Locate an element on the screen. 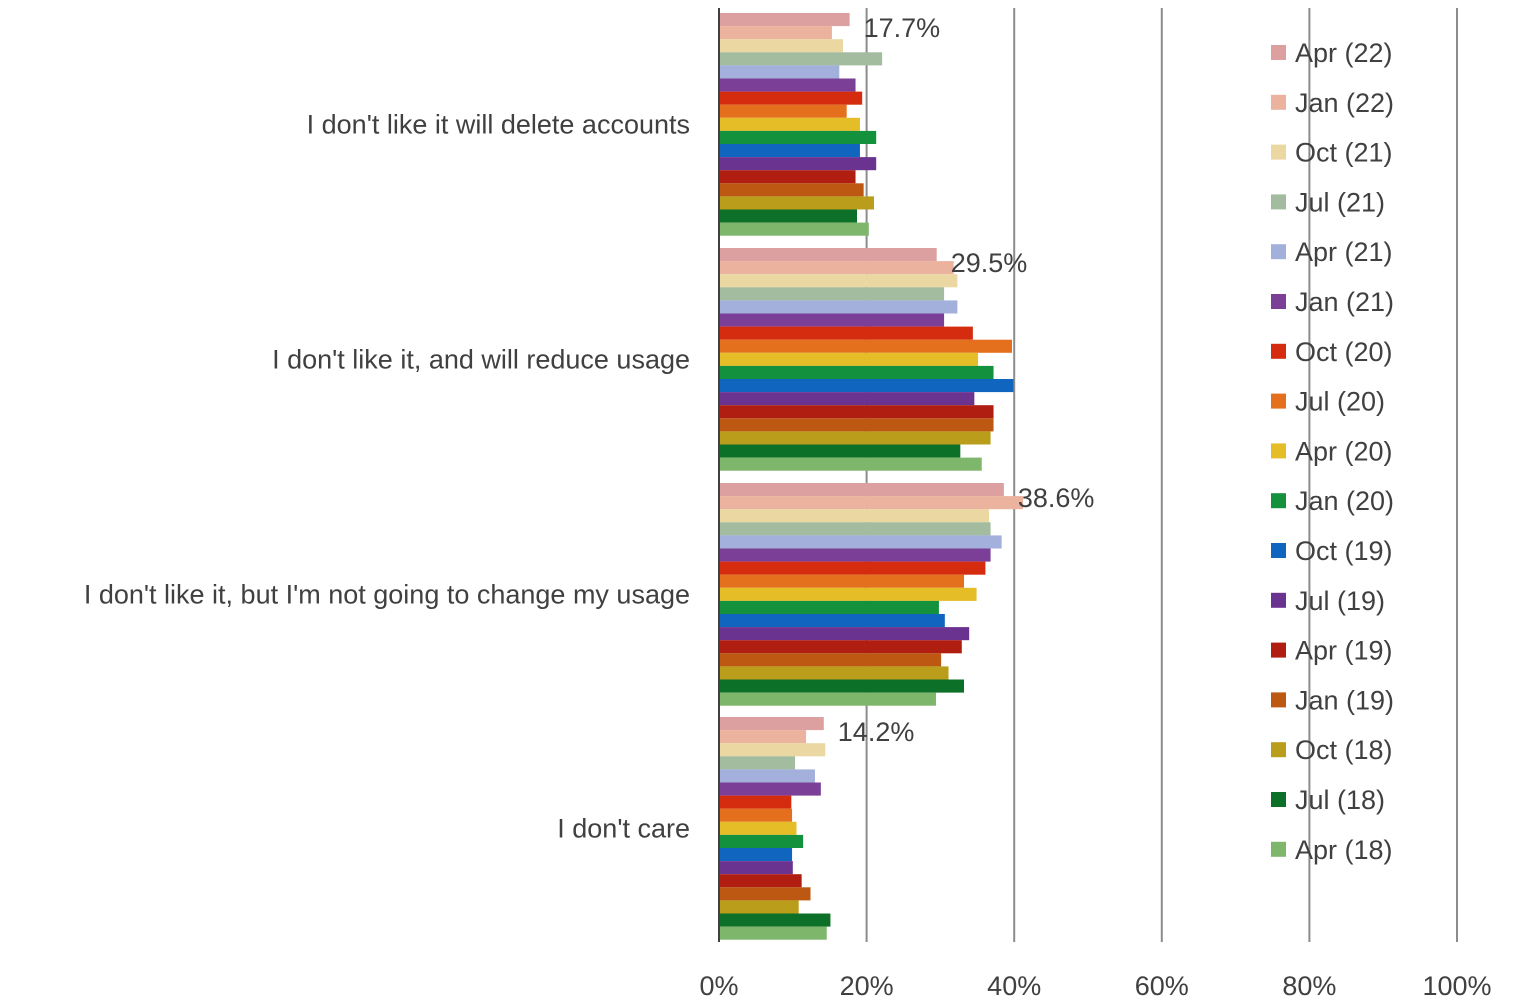 This screenshot has width=1517, height=1002. data-labels: 17.7% 29.5% 38.6% 14.2% is located at coordinates (966, 380).